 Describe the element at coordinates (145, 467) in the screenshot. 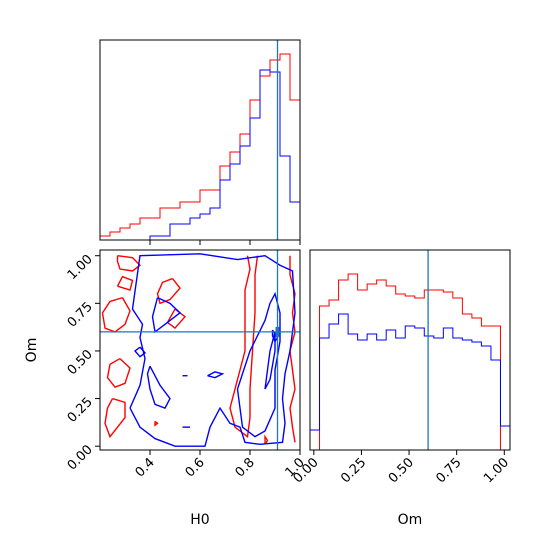

I see `contour-xtick-label: 0.4` at that location.